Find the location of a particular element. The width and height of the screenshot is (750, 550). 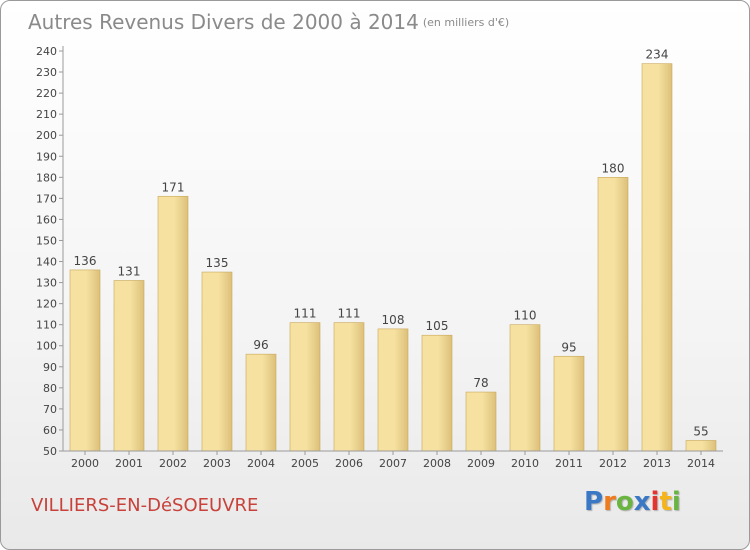

x-tick-label: 2010 is located at coordinates (525, 463).